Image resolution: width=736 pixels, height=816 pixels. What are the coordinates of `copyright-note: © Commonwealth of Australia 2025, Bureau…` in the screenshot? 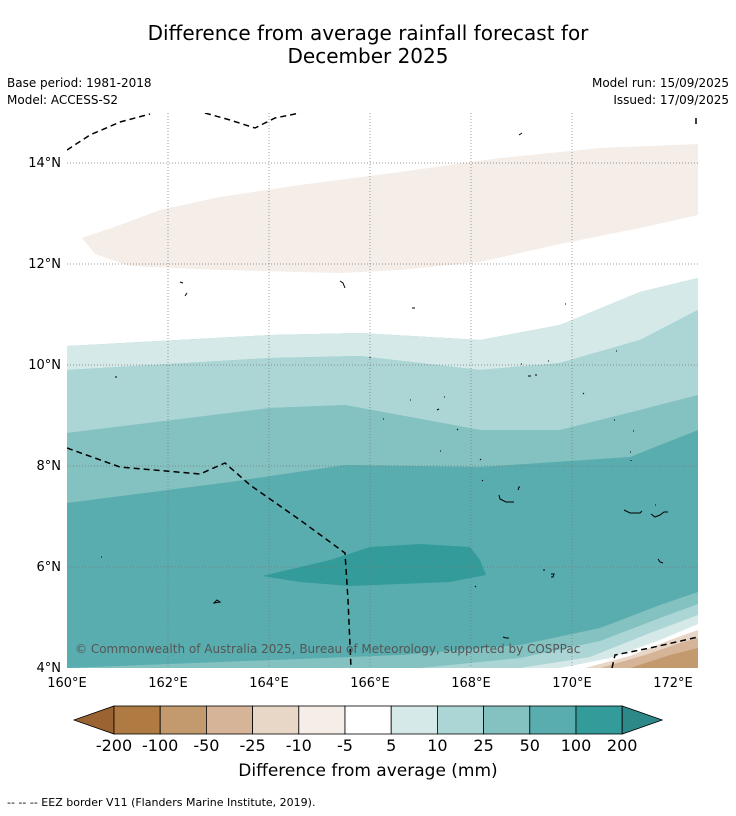 It's located at (327, 649).